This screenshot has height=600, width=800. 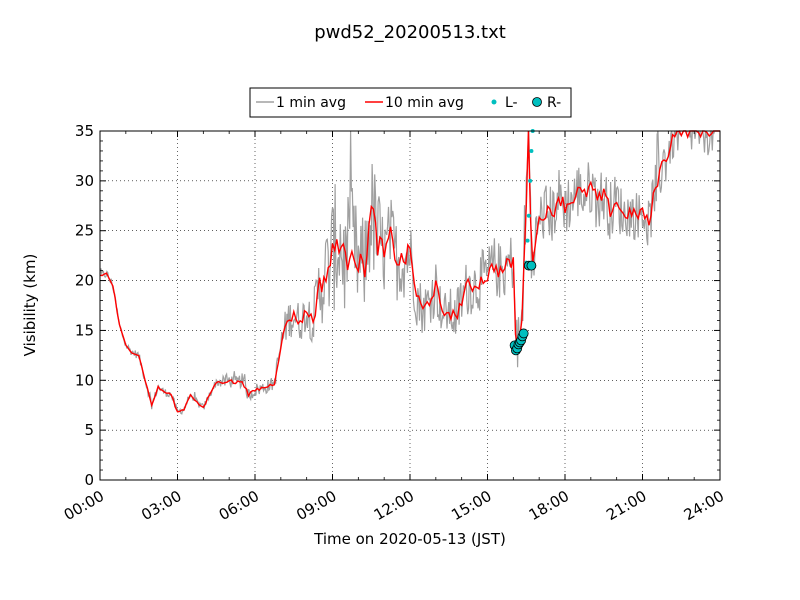 I want to click on y-tick-label: 10, so click(x=84, y=380).